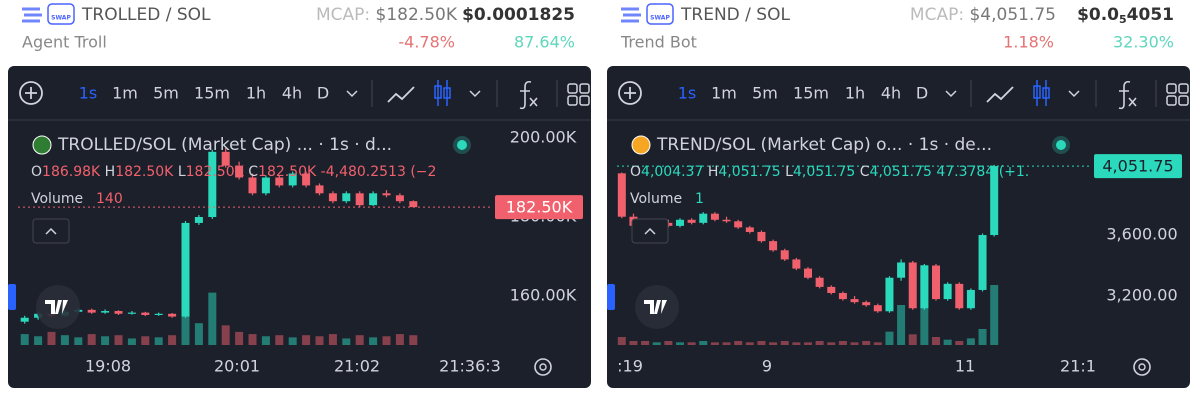 This screenshot has width=1200, height=417. What do you see at coordinates (767, 366) in the screenshot?
I see `x-tick-label: 9` at bounding box center [767, 366].